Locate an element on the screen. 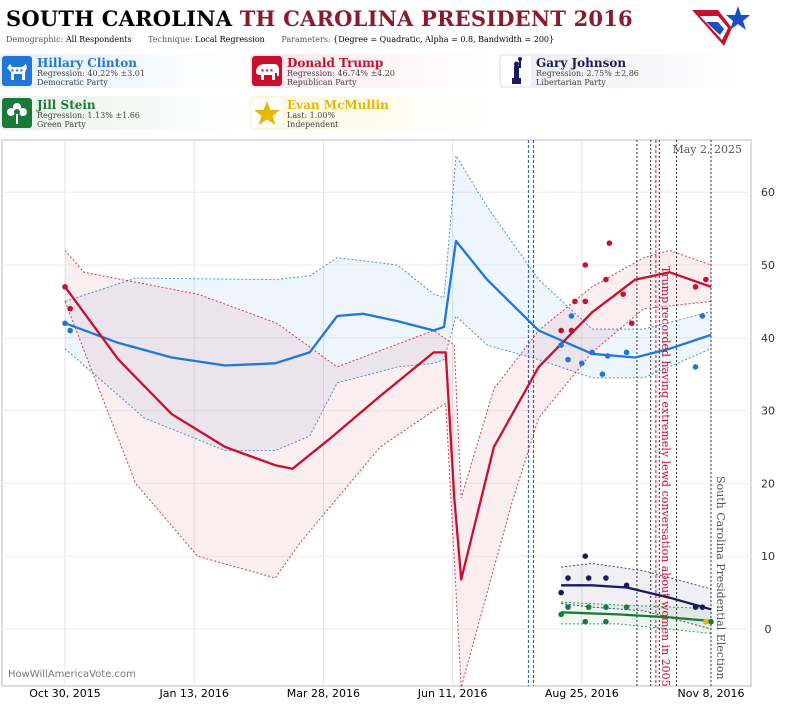 This screenshot has width=789, height=704. chart-date-label: May 2, 2025 is located at coordinates (707, 149).